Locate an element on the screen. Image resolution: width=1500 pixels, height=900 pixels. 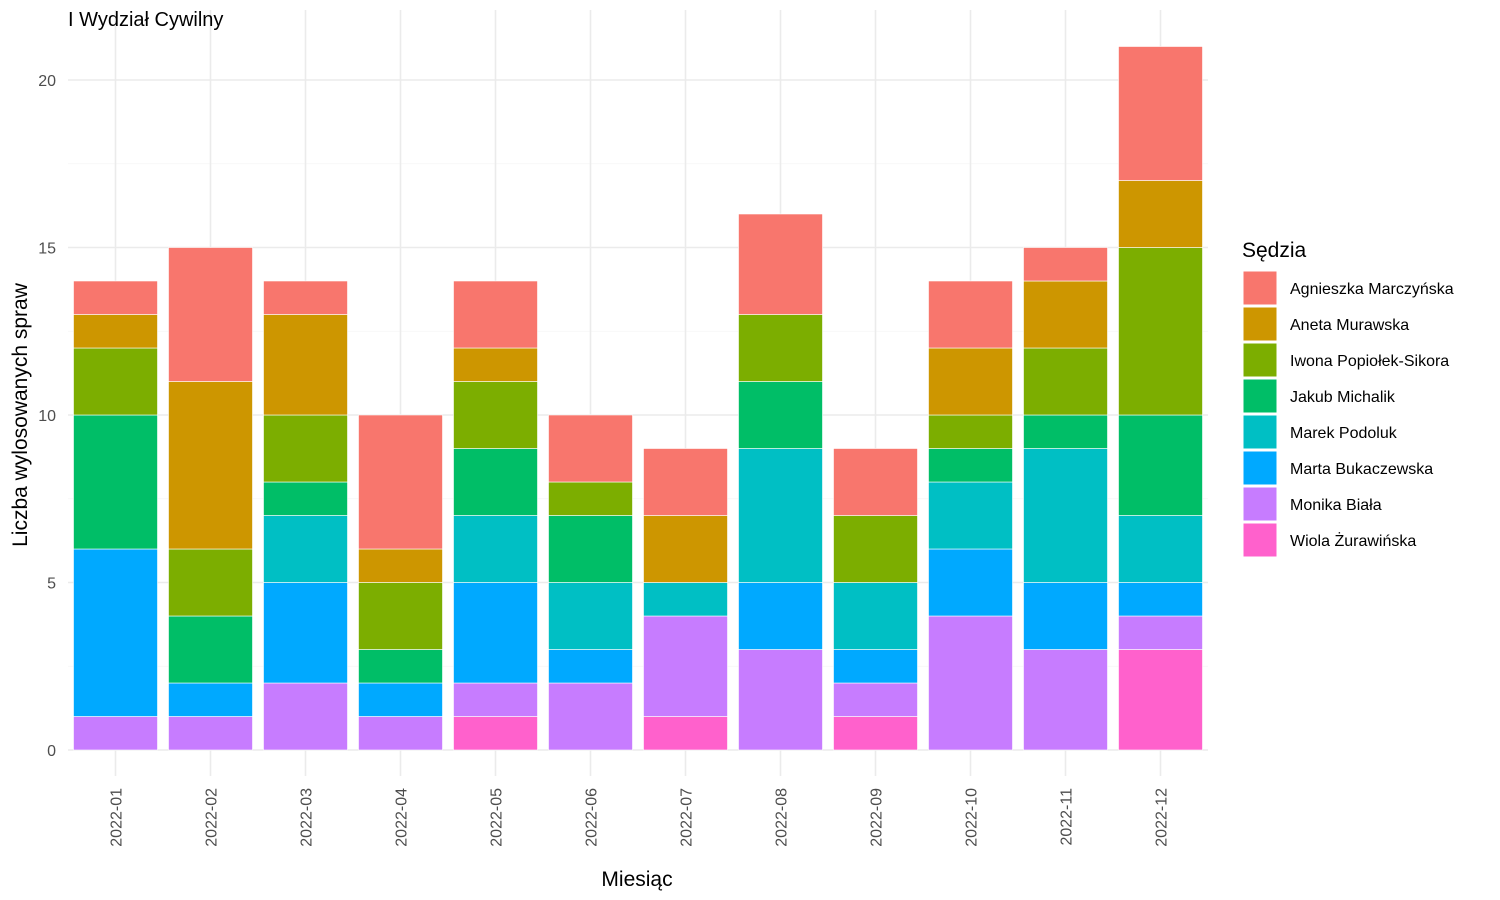
legend-title: Sędzia is located at coordinates (1274, 250).